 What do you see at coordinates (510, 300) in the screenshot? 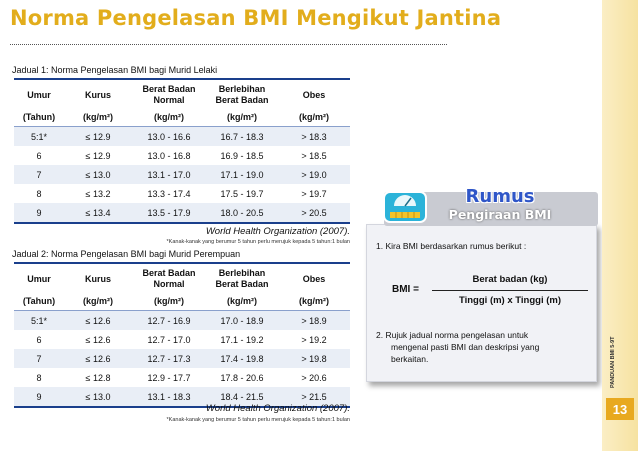
I see `formula-denominator: Tinggi (m) x Tinggi (m)` at bounding box center [510, 300].